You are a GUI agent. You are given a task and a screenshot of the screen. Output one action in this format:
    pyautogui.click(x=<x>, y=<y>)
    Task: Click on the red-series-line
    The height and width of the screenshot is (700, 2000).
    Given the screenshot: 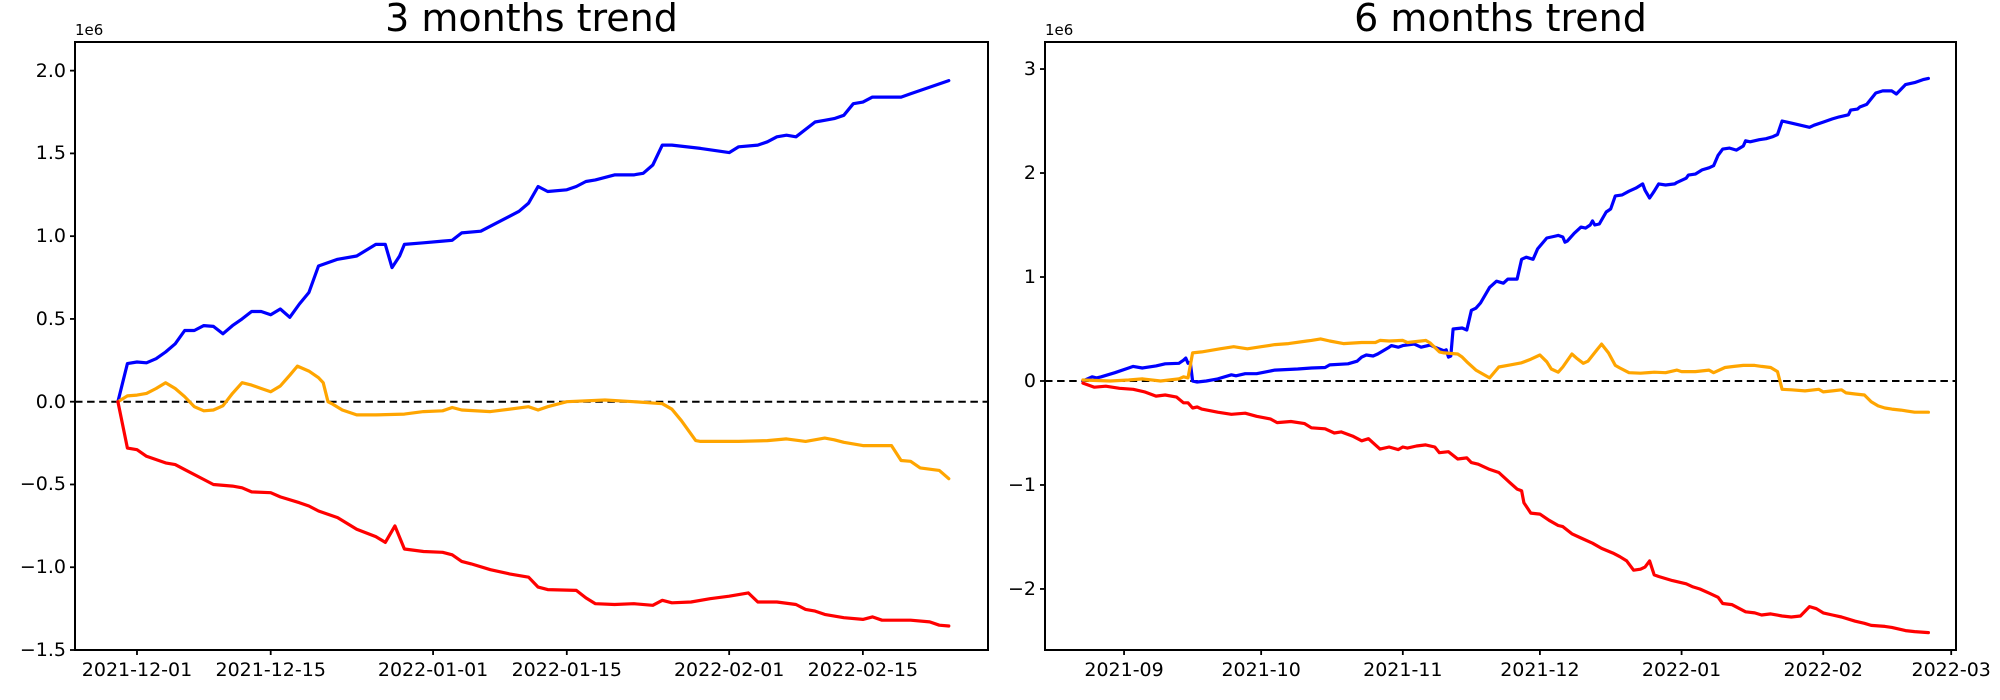 What is the action you would take?
    pyautogui.click(x=533, y=514)
    